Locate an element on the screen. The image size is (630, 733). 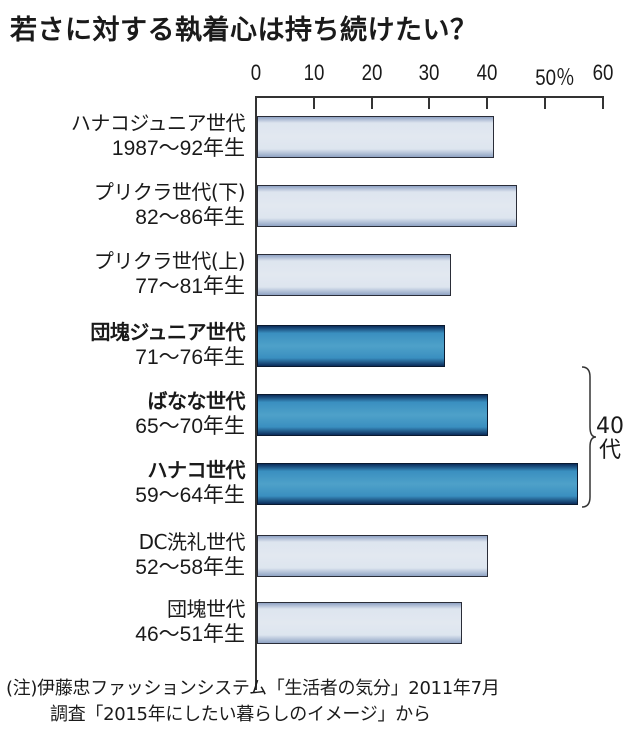
brace-label-age: 40 is located at coordinates (610, 426).